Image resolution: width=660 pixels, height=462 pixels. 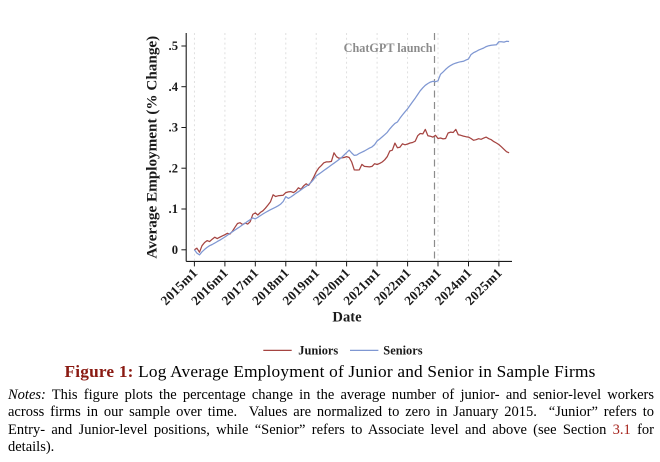 What do you see at coordinates (388, 48) in the screenshot?
I see `svg-text: ChatGPT launch` at bounding box center [388, 48].